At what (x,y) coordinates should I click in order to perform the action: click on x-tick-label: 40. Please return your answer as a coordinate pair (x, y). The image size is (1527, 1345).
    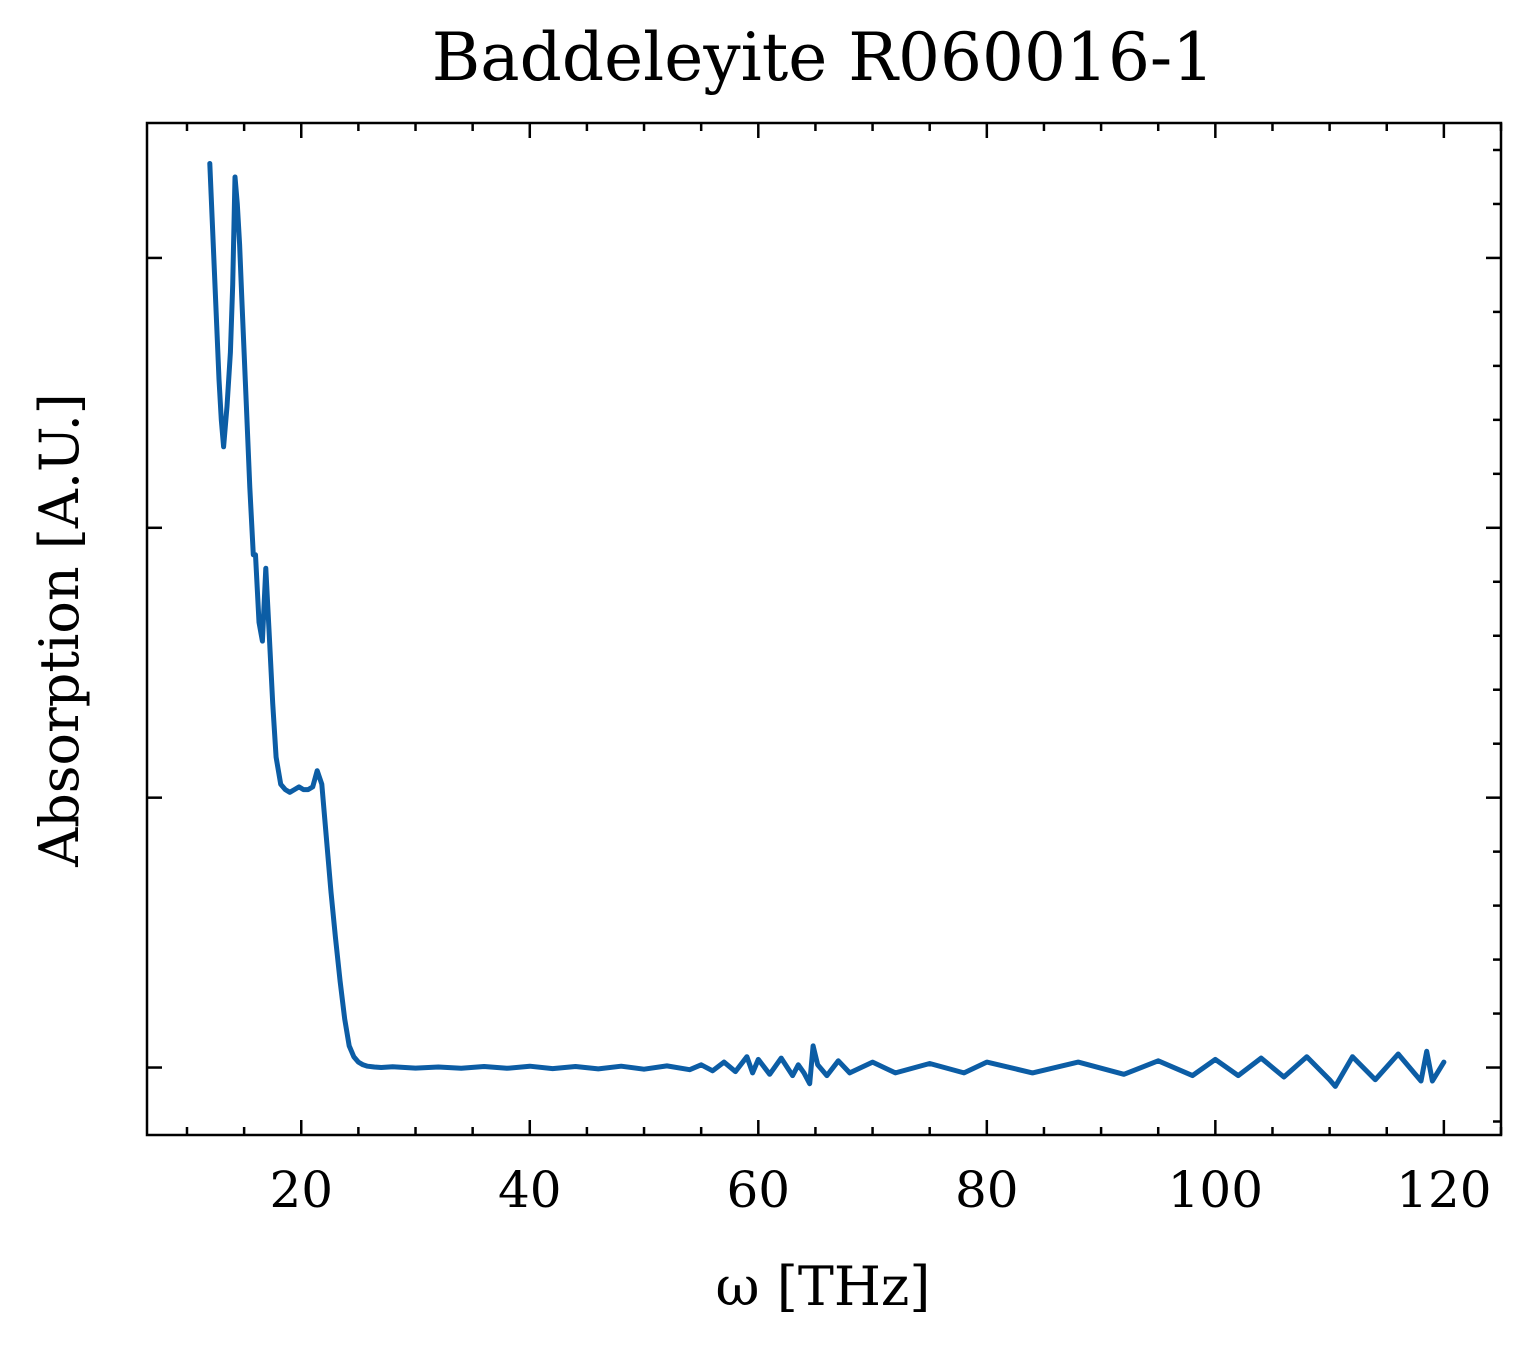
    Looking at the image, I should click on (530, 1190).